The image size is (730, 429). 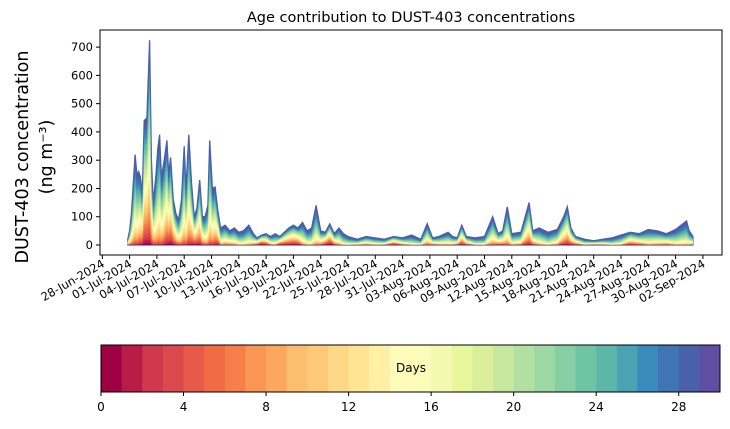 I want to click on y-tick-label: 100, so click(x=82, y=217).